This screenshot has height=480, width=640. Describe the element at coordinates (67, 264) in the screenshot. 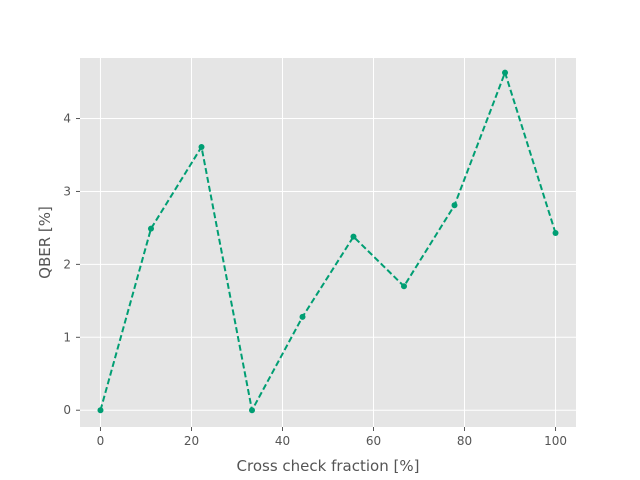

I see `y-tick-label: 2` at that location.